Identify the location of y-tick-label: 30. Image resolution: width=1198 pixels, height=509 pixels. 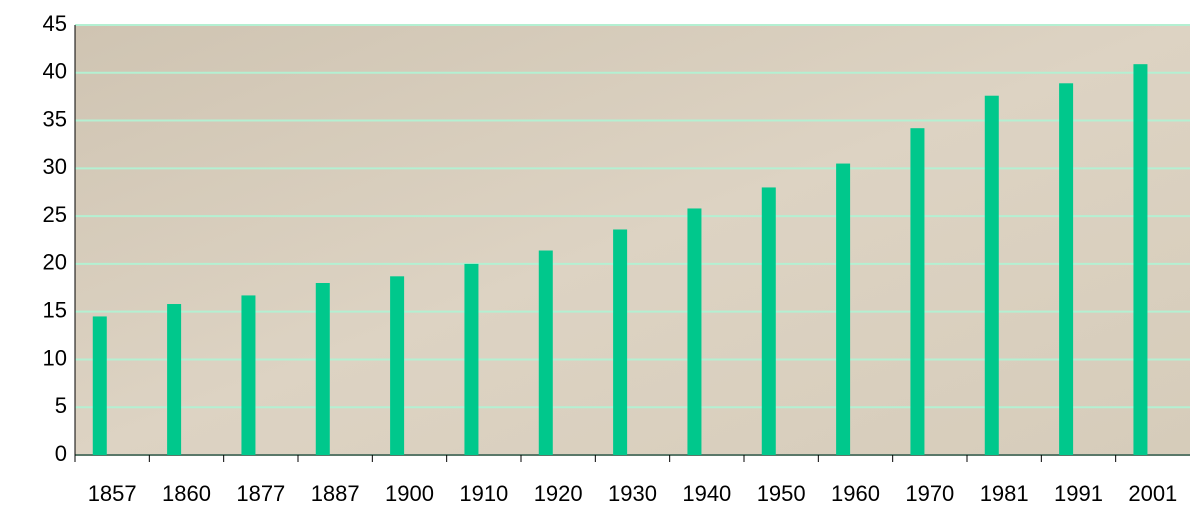
(55, 166).